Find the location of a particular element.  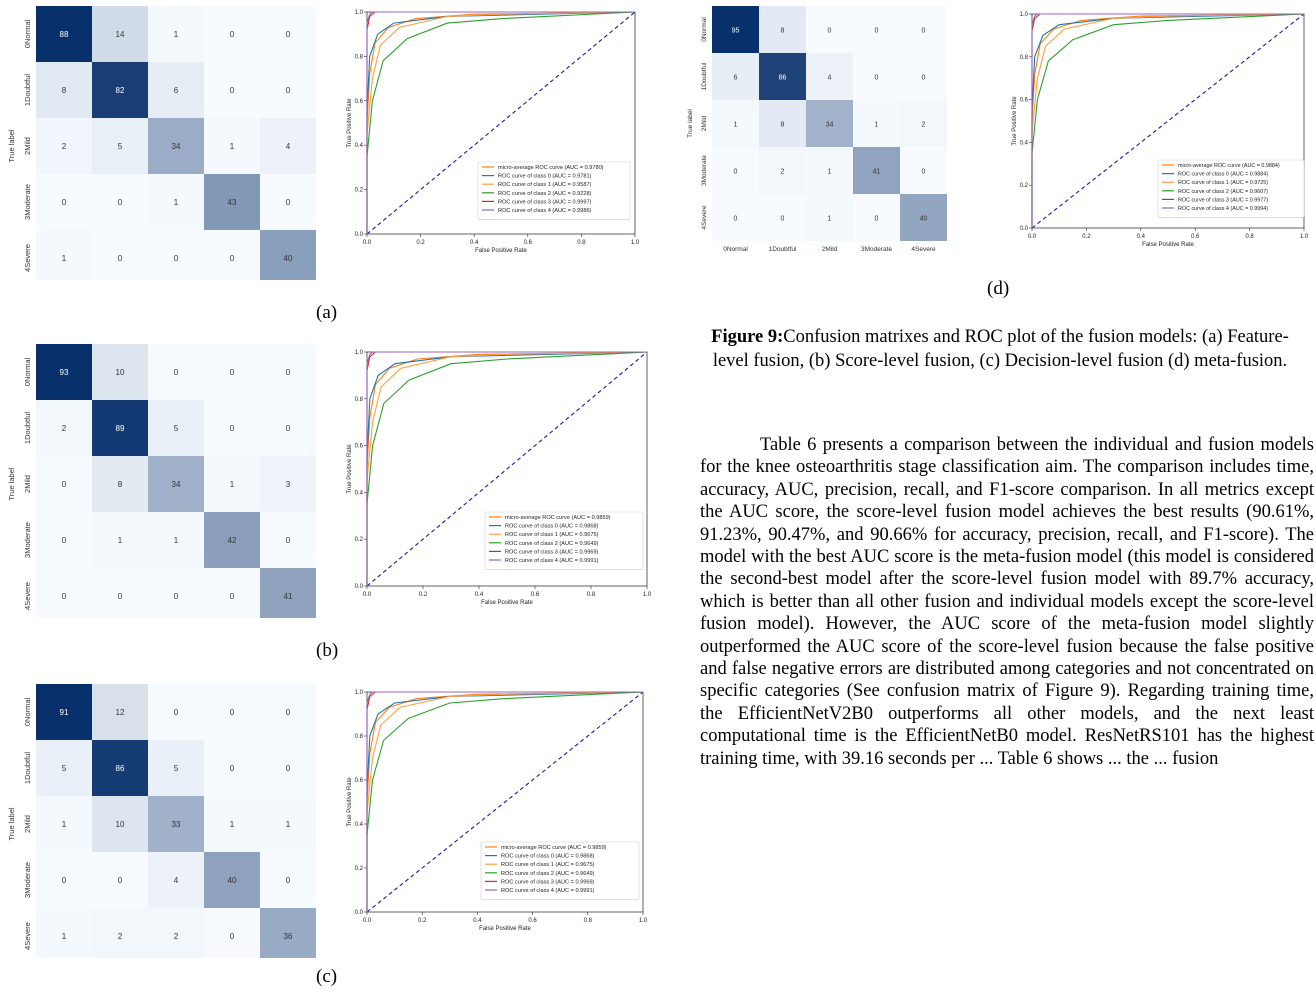

roc-legend-label: micro-average ROC curve (AUC = 0.9859) is located at coordinates (554, 848).